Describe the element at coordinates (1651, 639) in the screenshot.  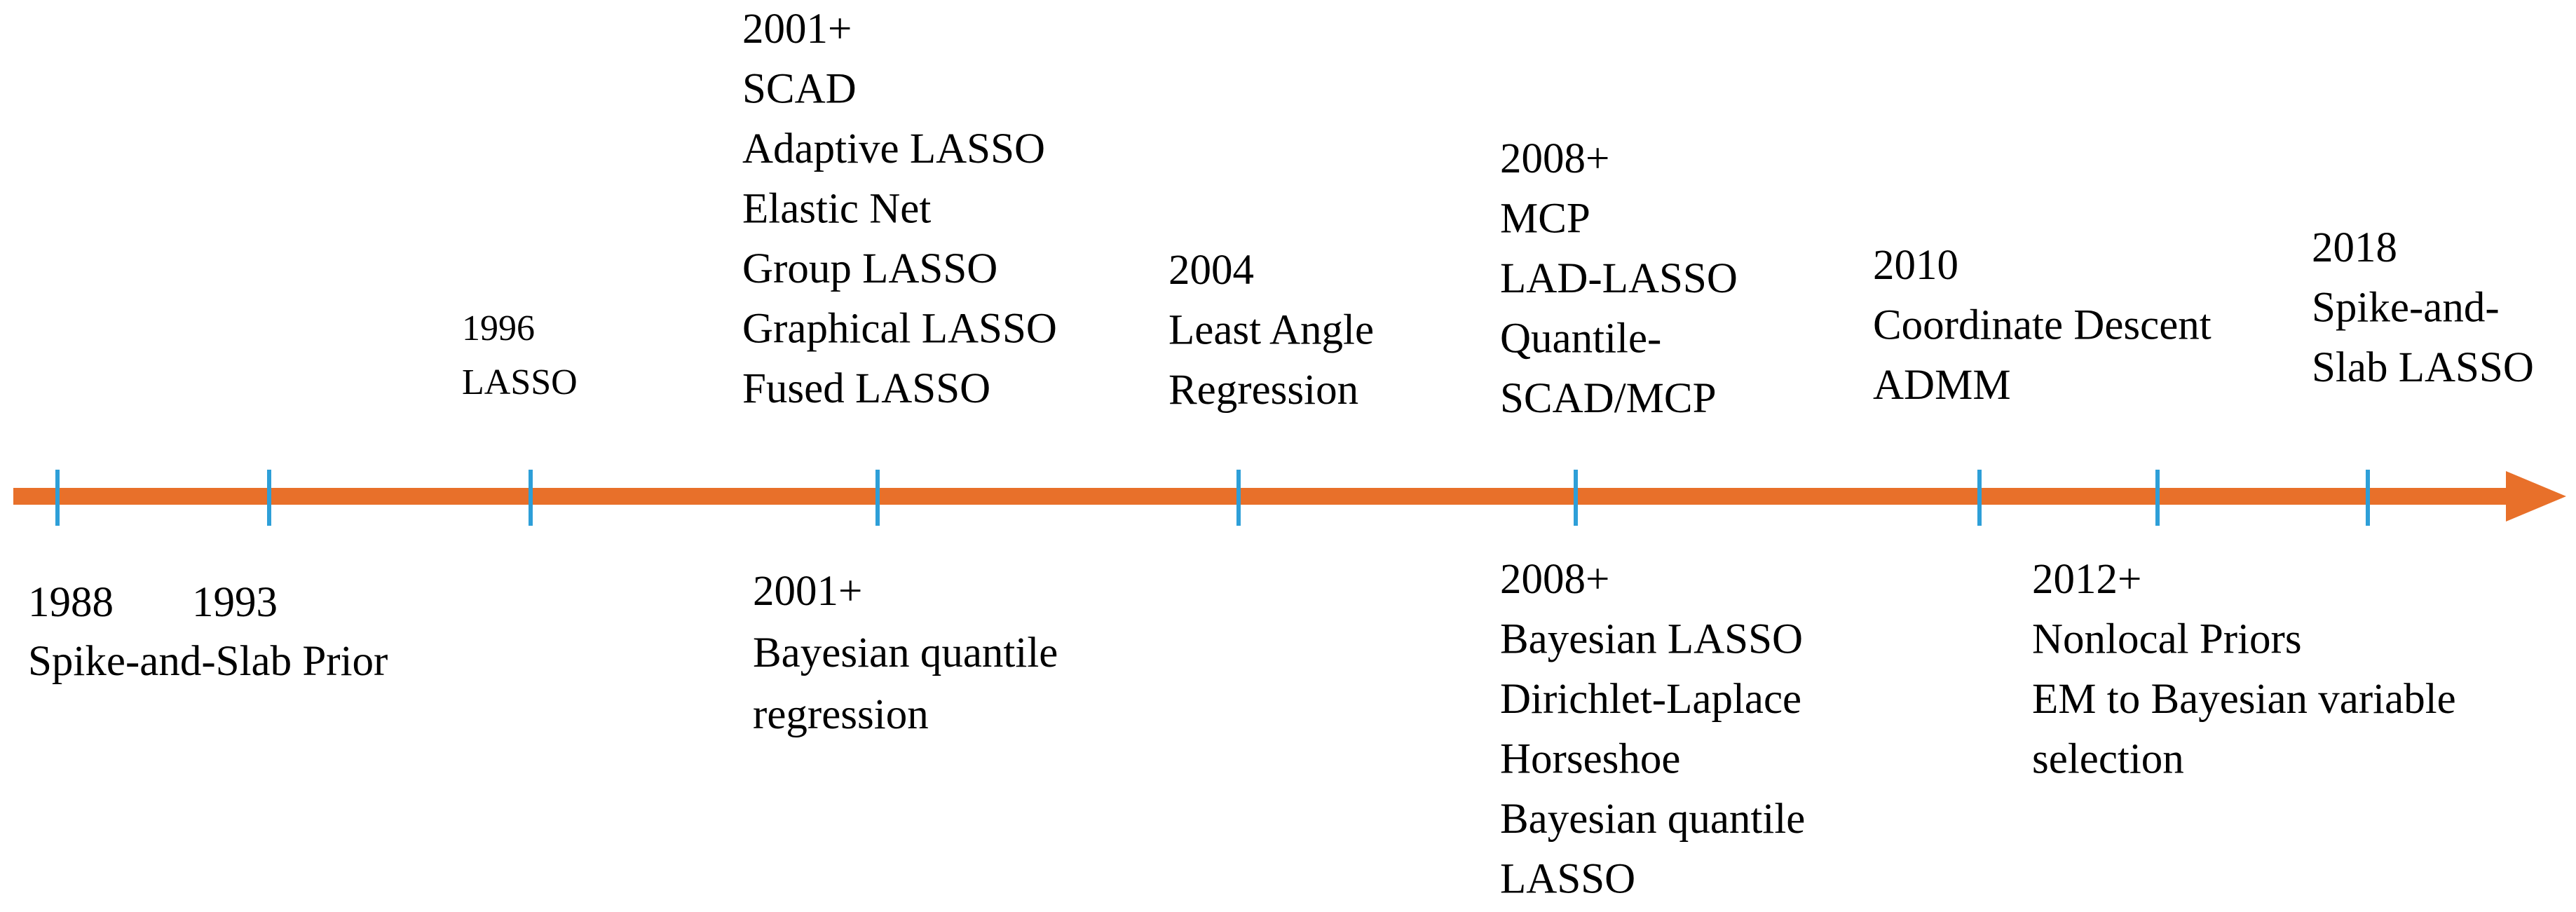
I see `event-label: Bayesian LASSO` at that location.